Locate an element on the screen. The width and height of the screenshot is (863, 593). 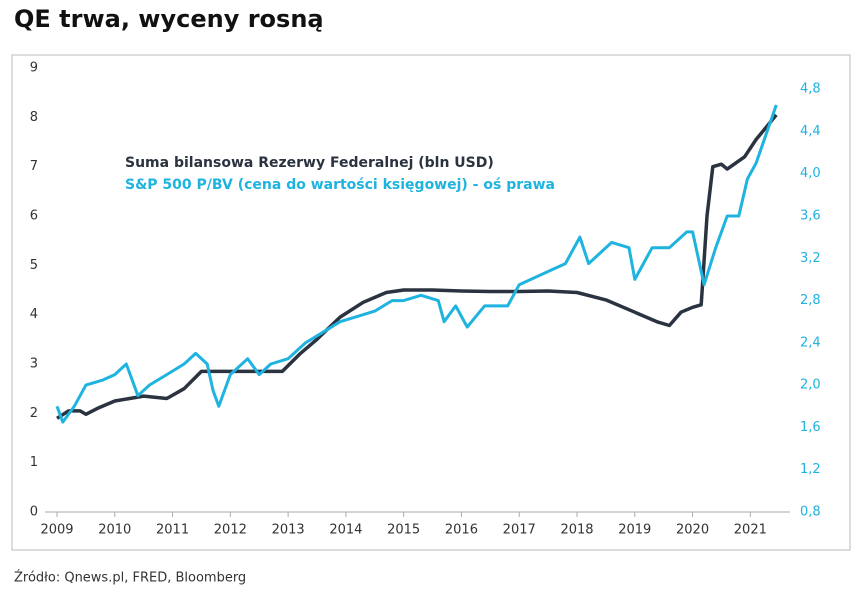
y-tick-label: 5 is located at coordinates (34, 265).